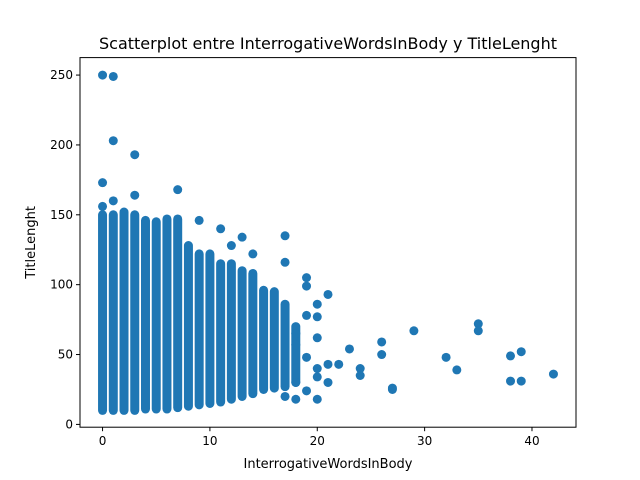 This screenshot has width=640, height=480. I want to click on y-tick-label: 150, so click(61, 215).